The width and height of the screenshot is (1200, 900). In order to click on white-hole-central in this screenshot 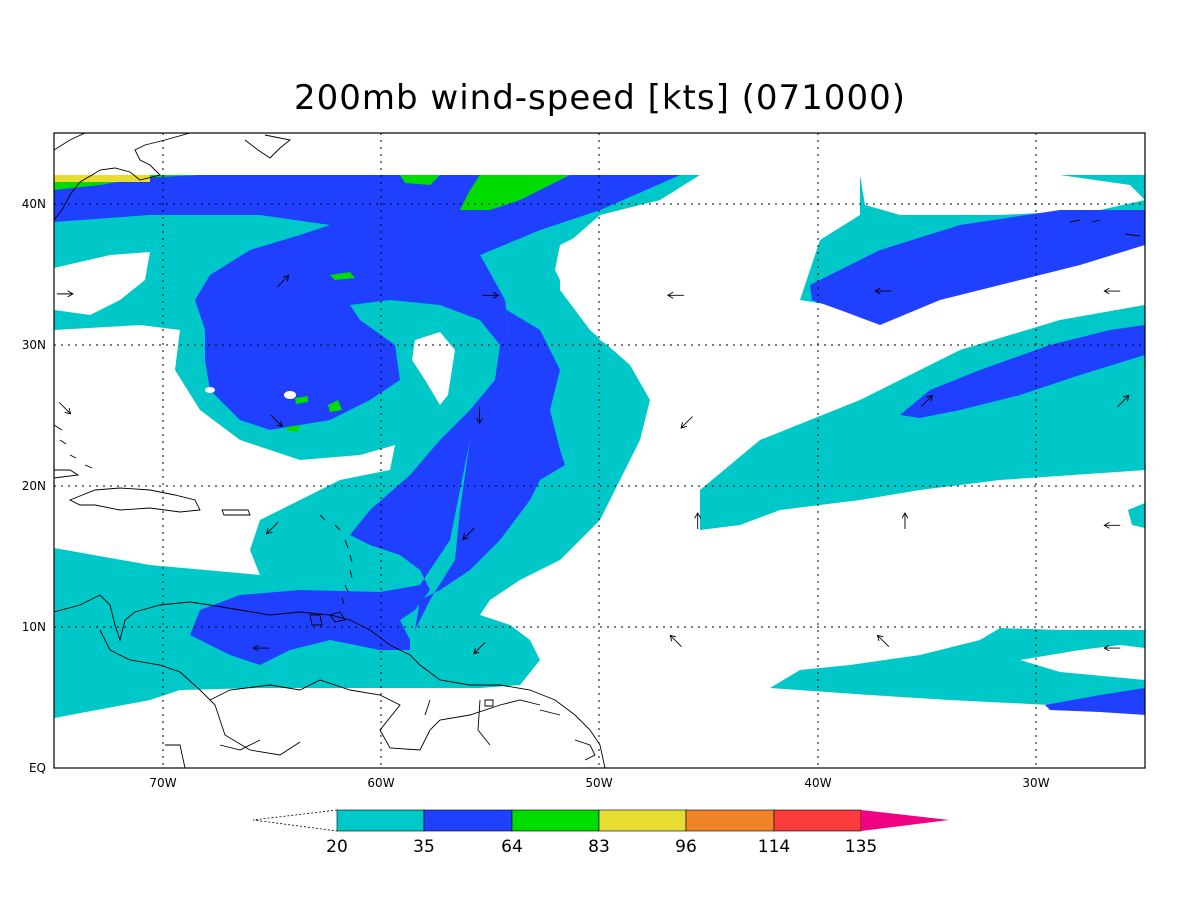, I will do `click(690, 282)`.